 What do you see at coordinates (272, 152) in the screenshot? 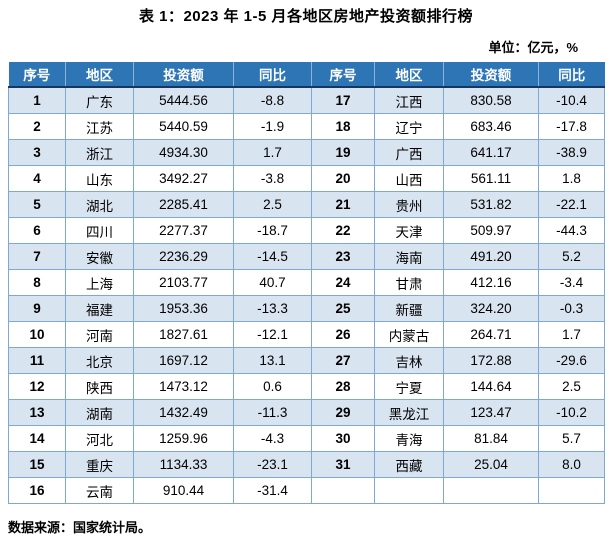
I see `yoy-cell: 1.7` at bounding box center [272, 152].